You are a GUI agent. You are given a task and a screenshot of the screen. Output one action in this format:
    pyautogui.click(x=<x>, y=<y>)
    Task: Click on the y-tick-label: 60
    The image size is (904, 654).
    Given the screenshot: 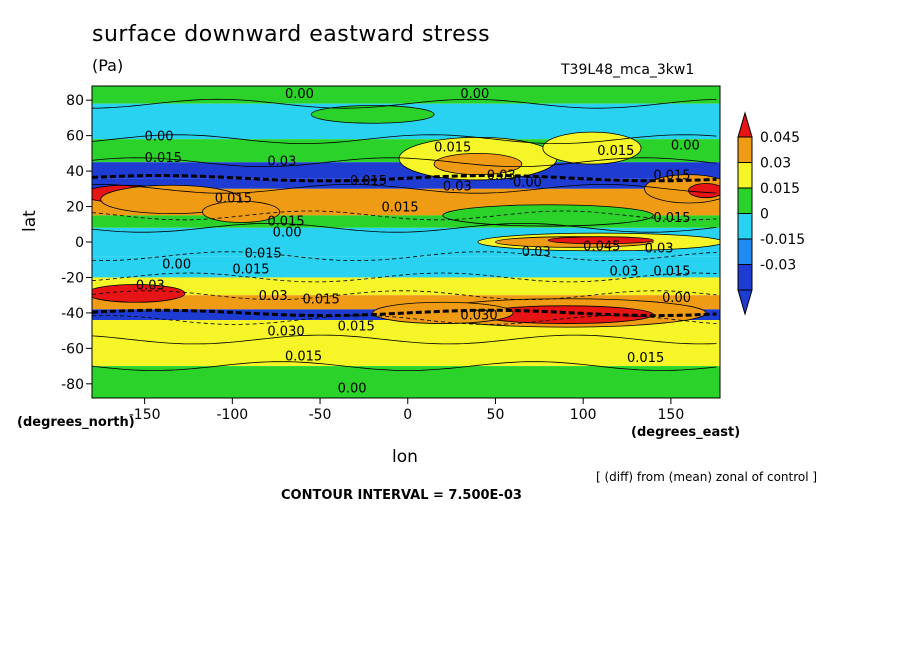 What is the action you would take?
    pyautogui.click(x=75, y=137)
    